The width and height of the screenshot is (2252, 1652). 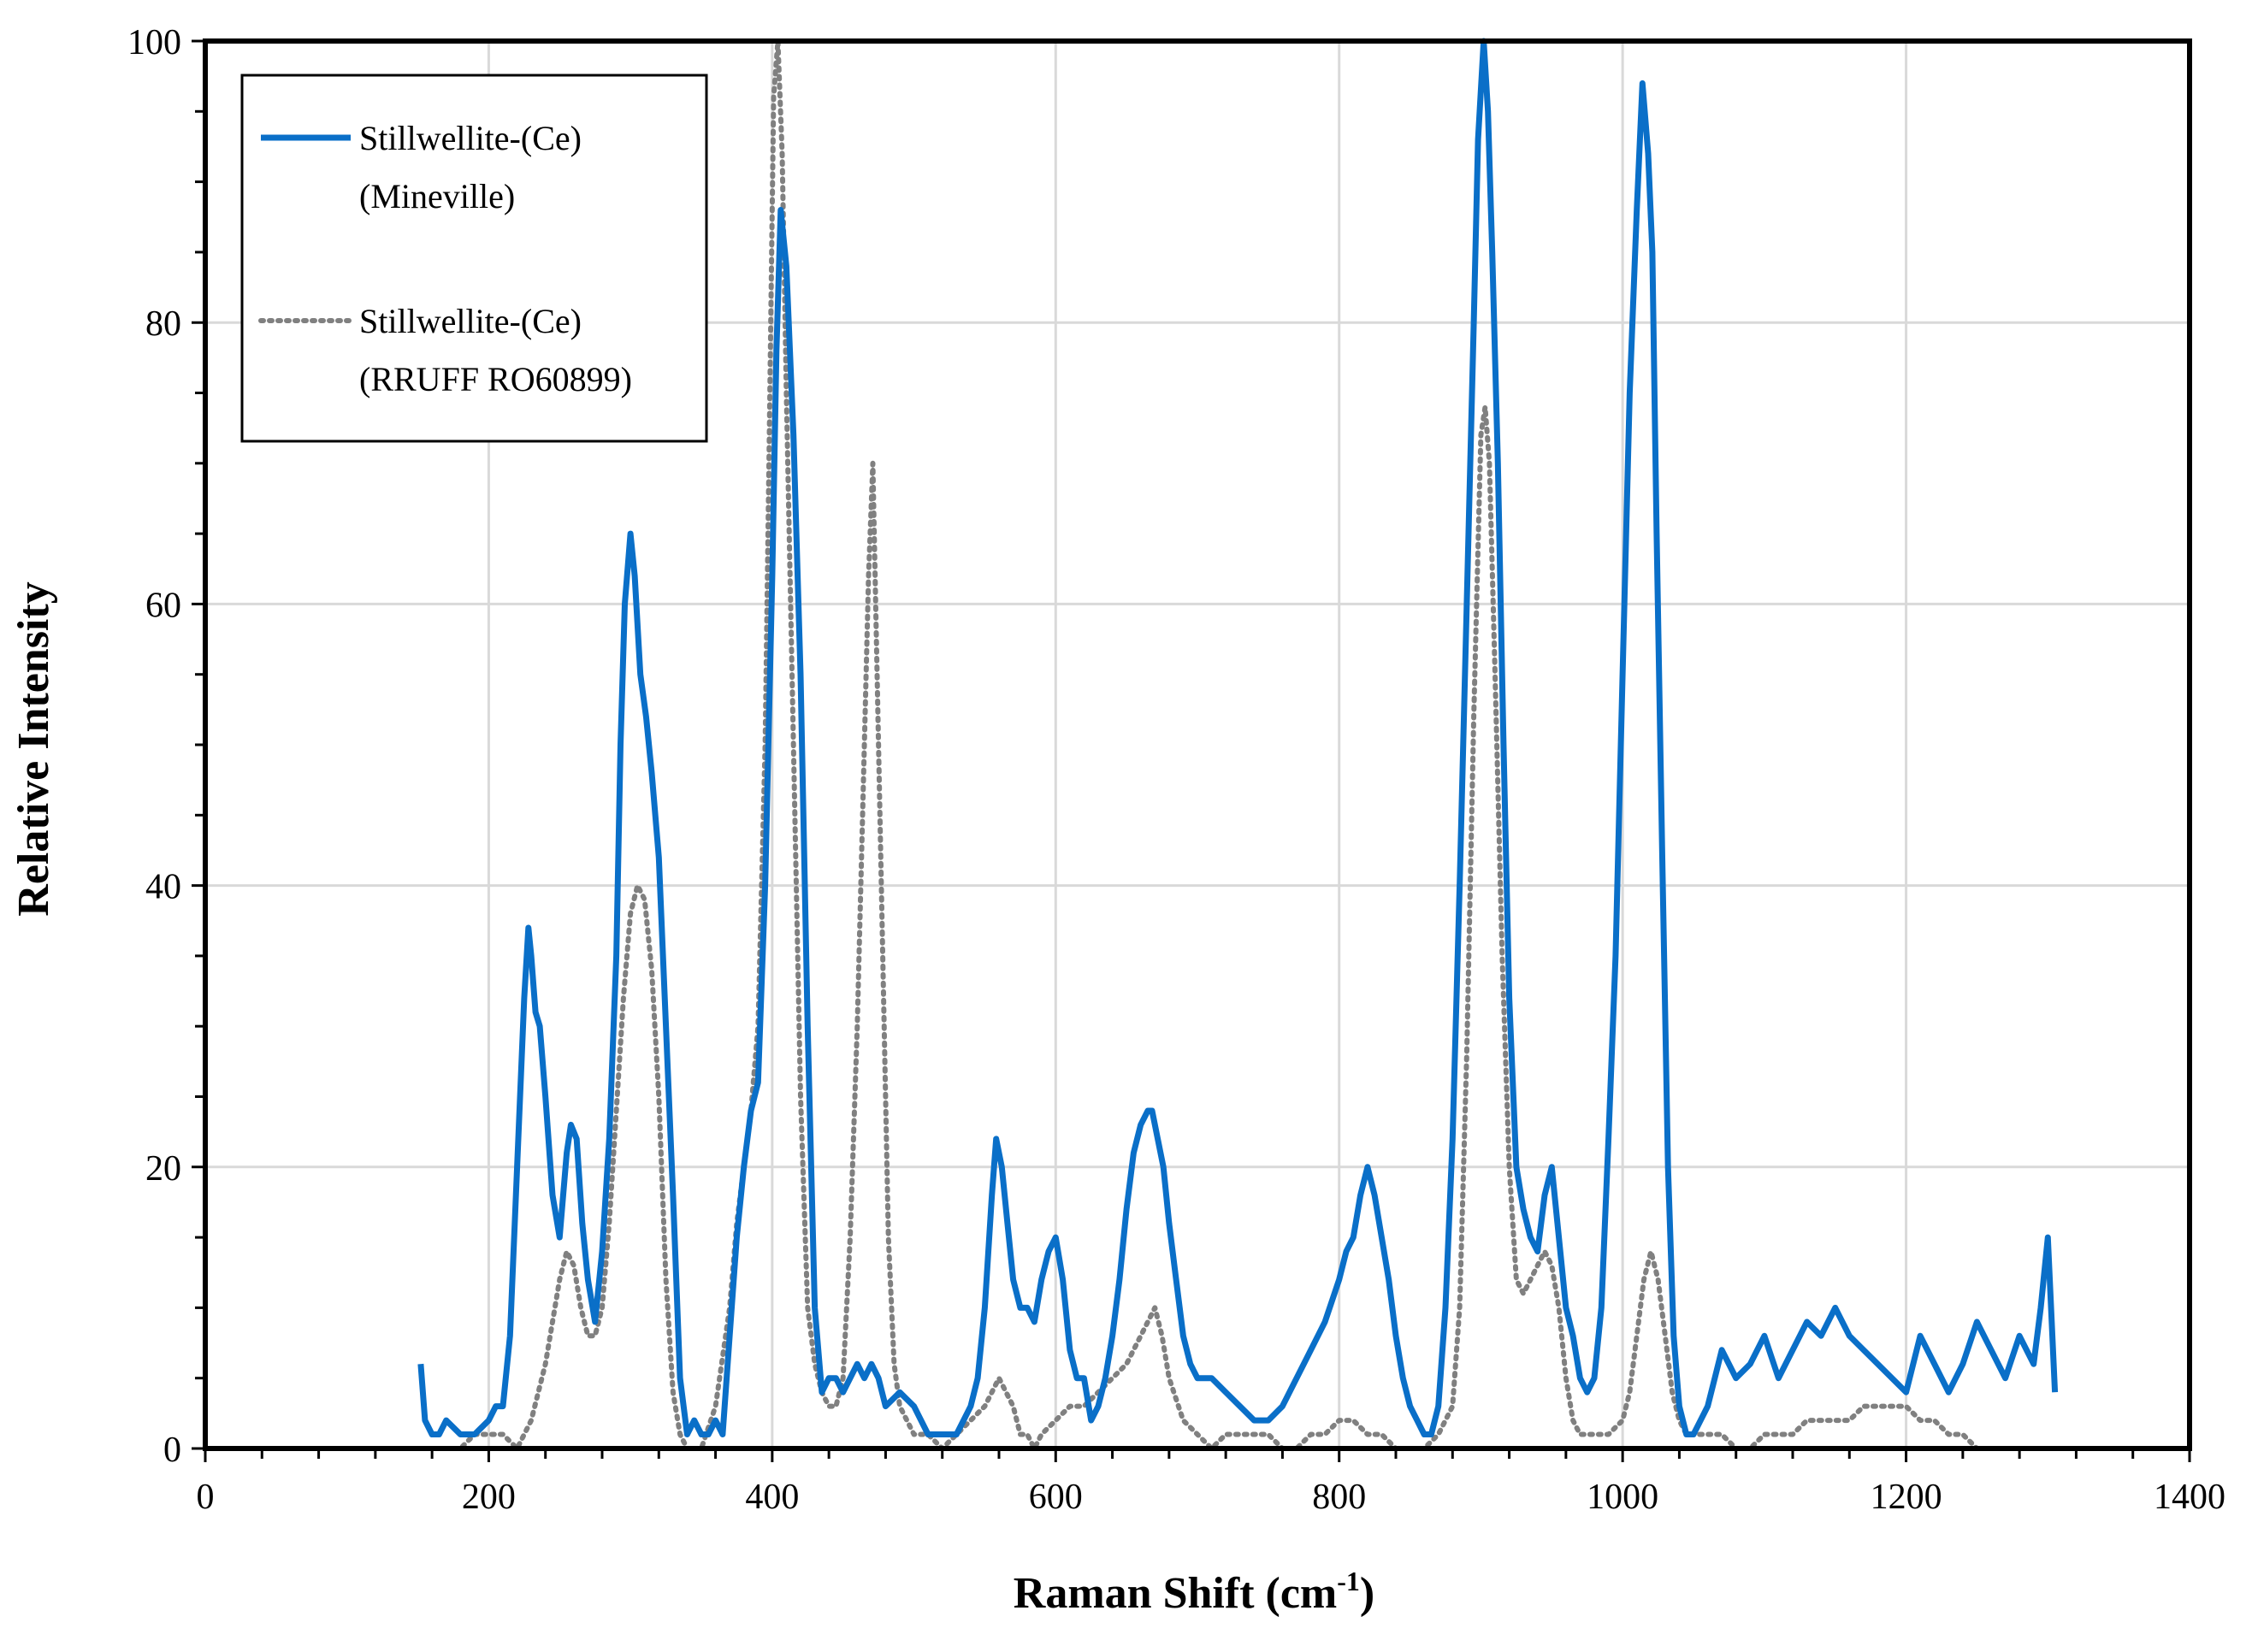 I want to click on y-tick-label: 100, so click(x=154, y=43).